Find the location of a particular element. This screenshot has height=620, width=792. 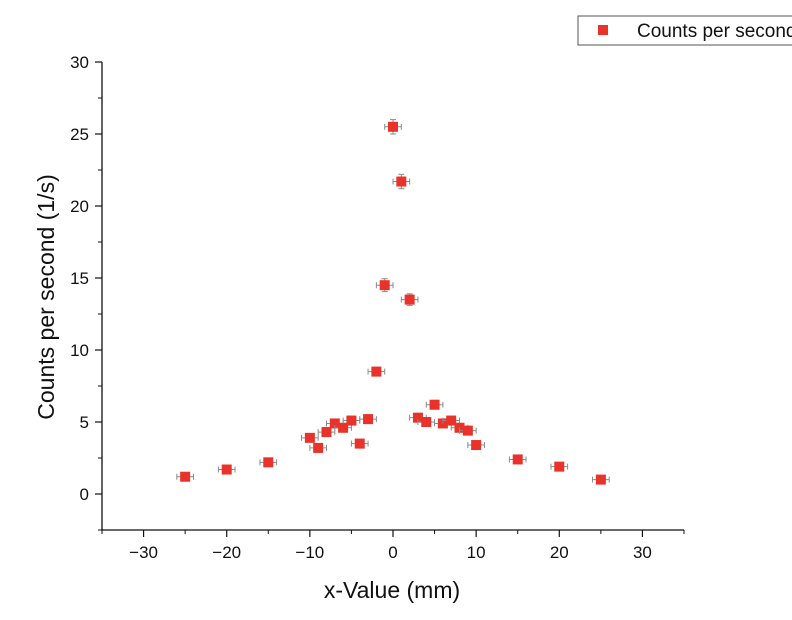

y-tick-label: 10 is located at coordinates (79, 350).